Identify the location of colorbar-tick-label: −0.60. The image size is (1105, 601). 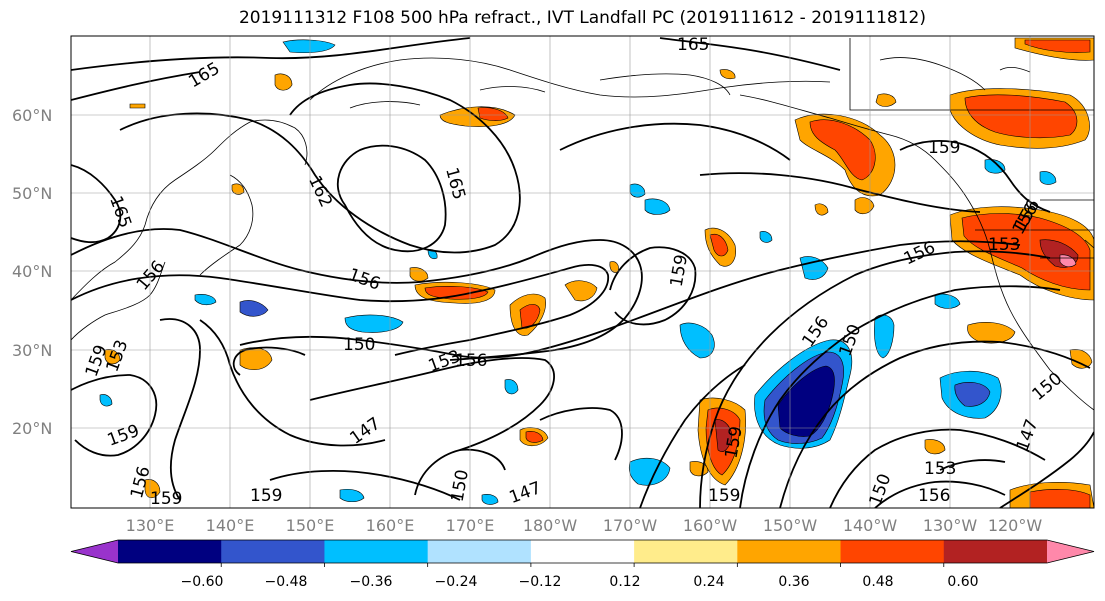
(202, 582).